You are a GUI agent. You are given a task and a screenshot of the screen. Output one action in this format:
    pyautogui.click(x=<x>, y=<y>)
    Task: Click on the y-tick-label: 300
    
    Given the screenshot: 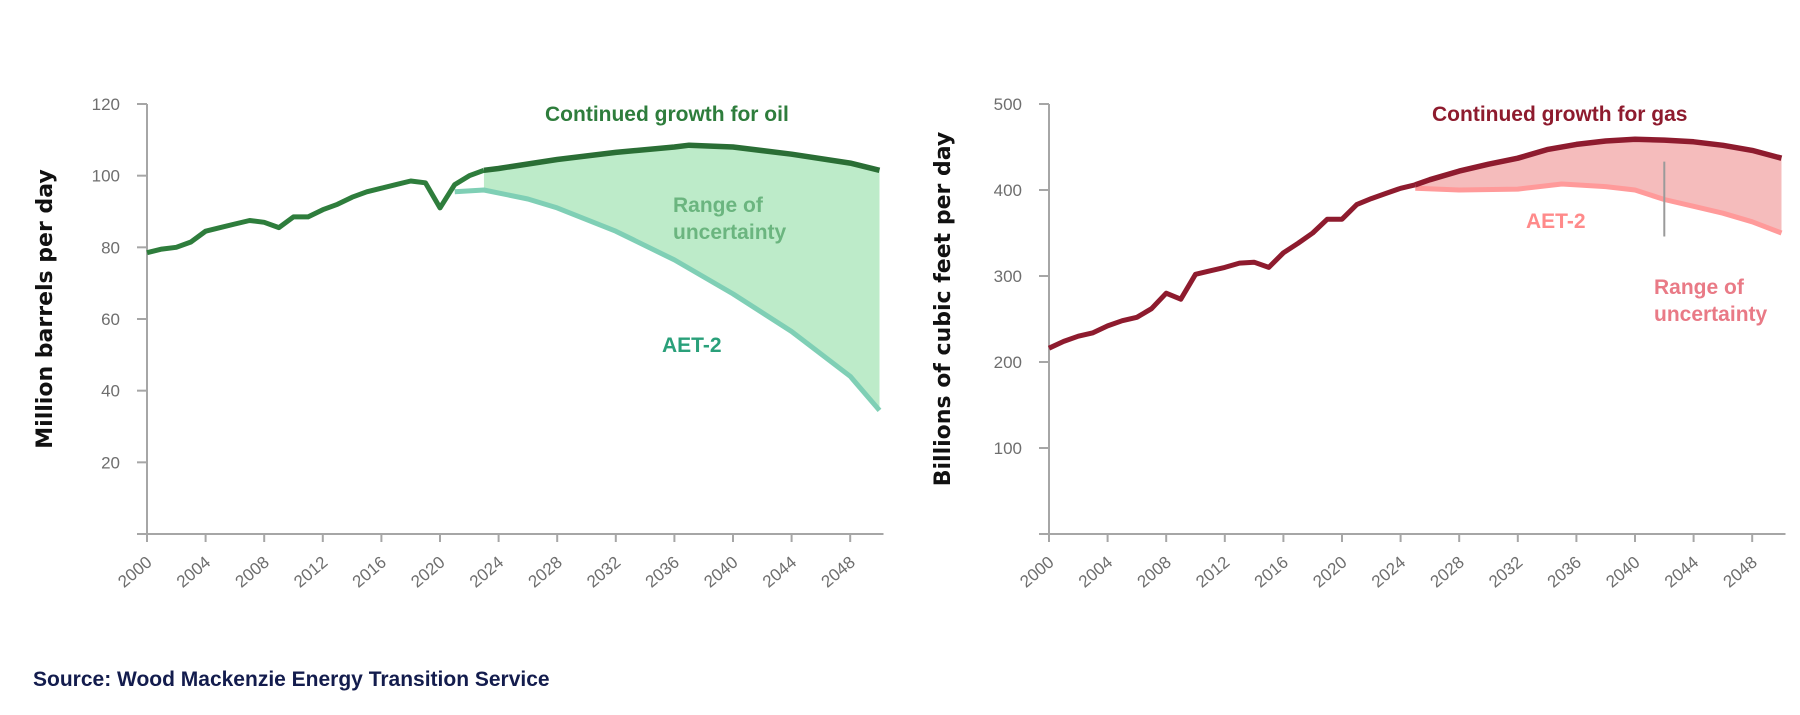 What is the action you would take?
    pyautogui.click(x=1008, y=276)
    